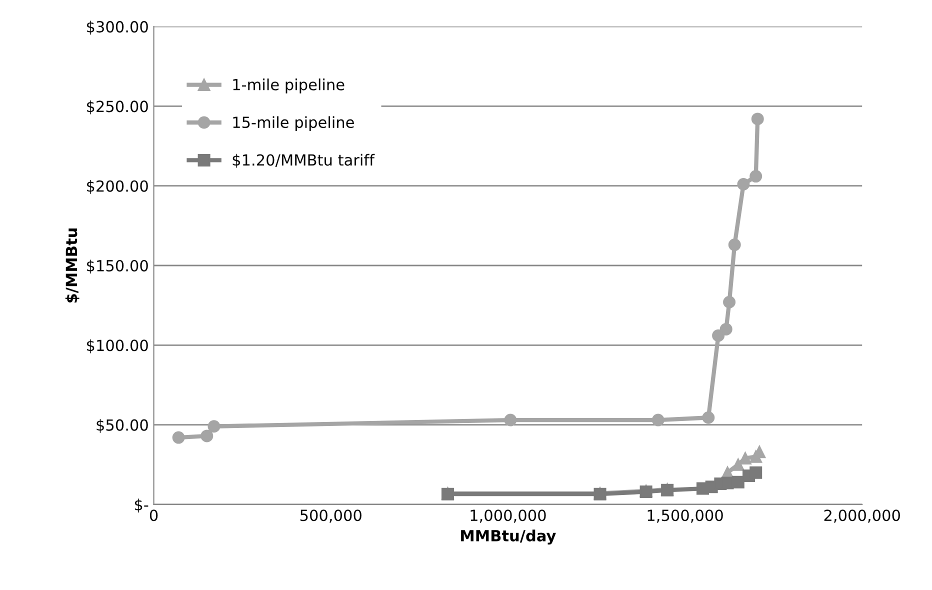  I want to click on x-tick-label: 0, so click(154, 516).